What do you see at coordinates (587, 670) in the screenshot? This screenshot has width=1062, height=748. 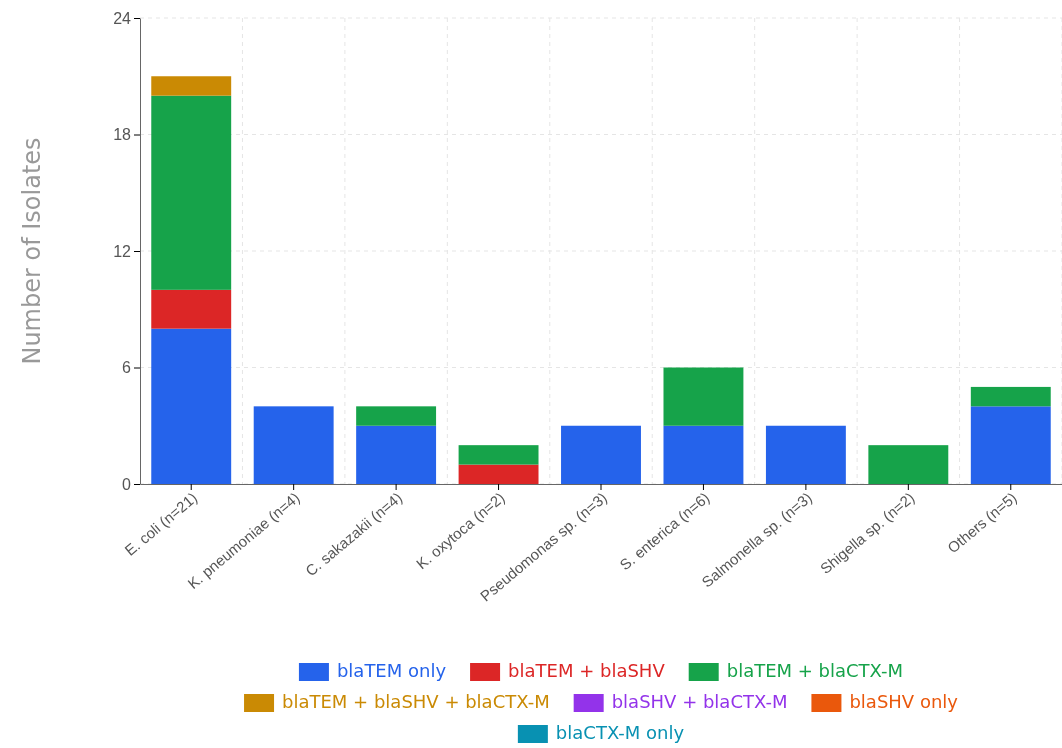 I see `legend-label: blaTEM + blaSHV` at bounding box center [587, 670].